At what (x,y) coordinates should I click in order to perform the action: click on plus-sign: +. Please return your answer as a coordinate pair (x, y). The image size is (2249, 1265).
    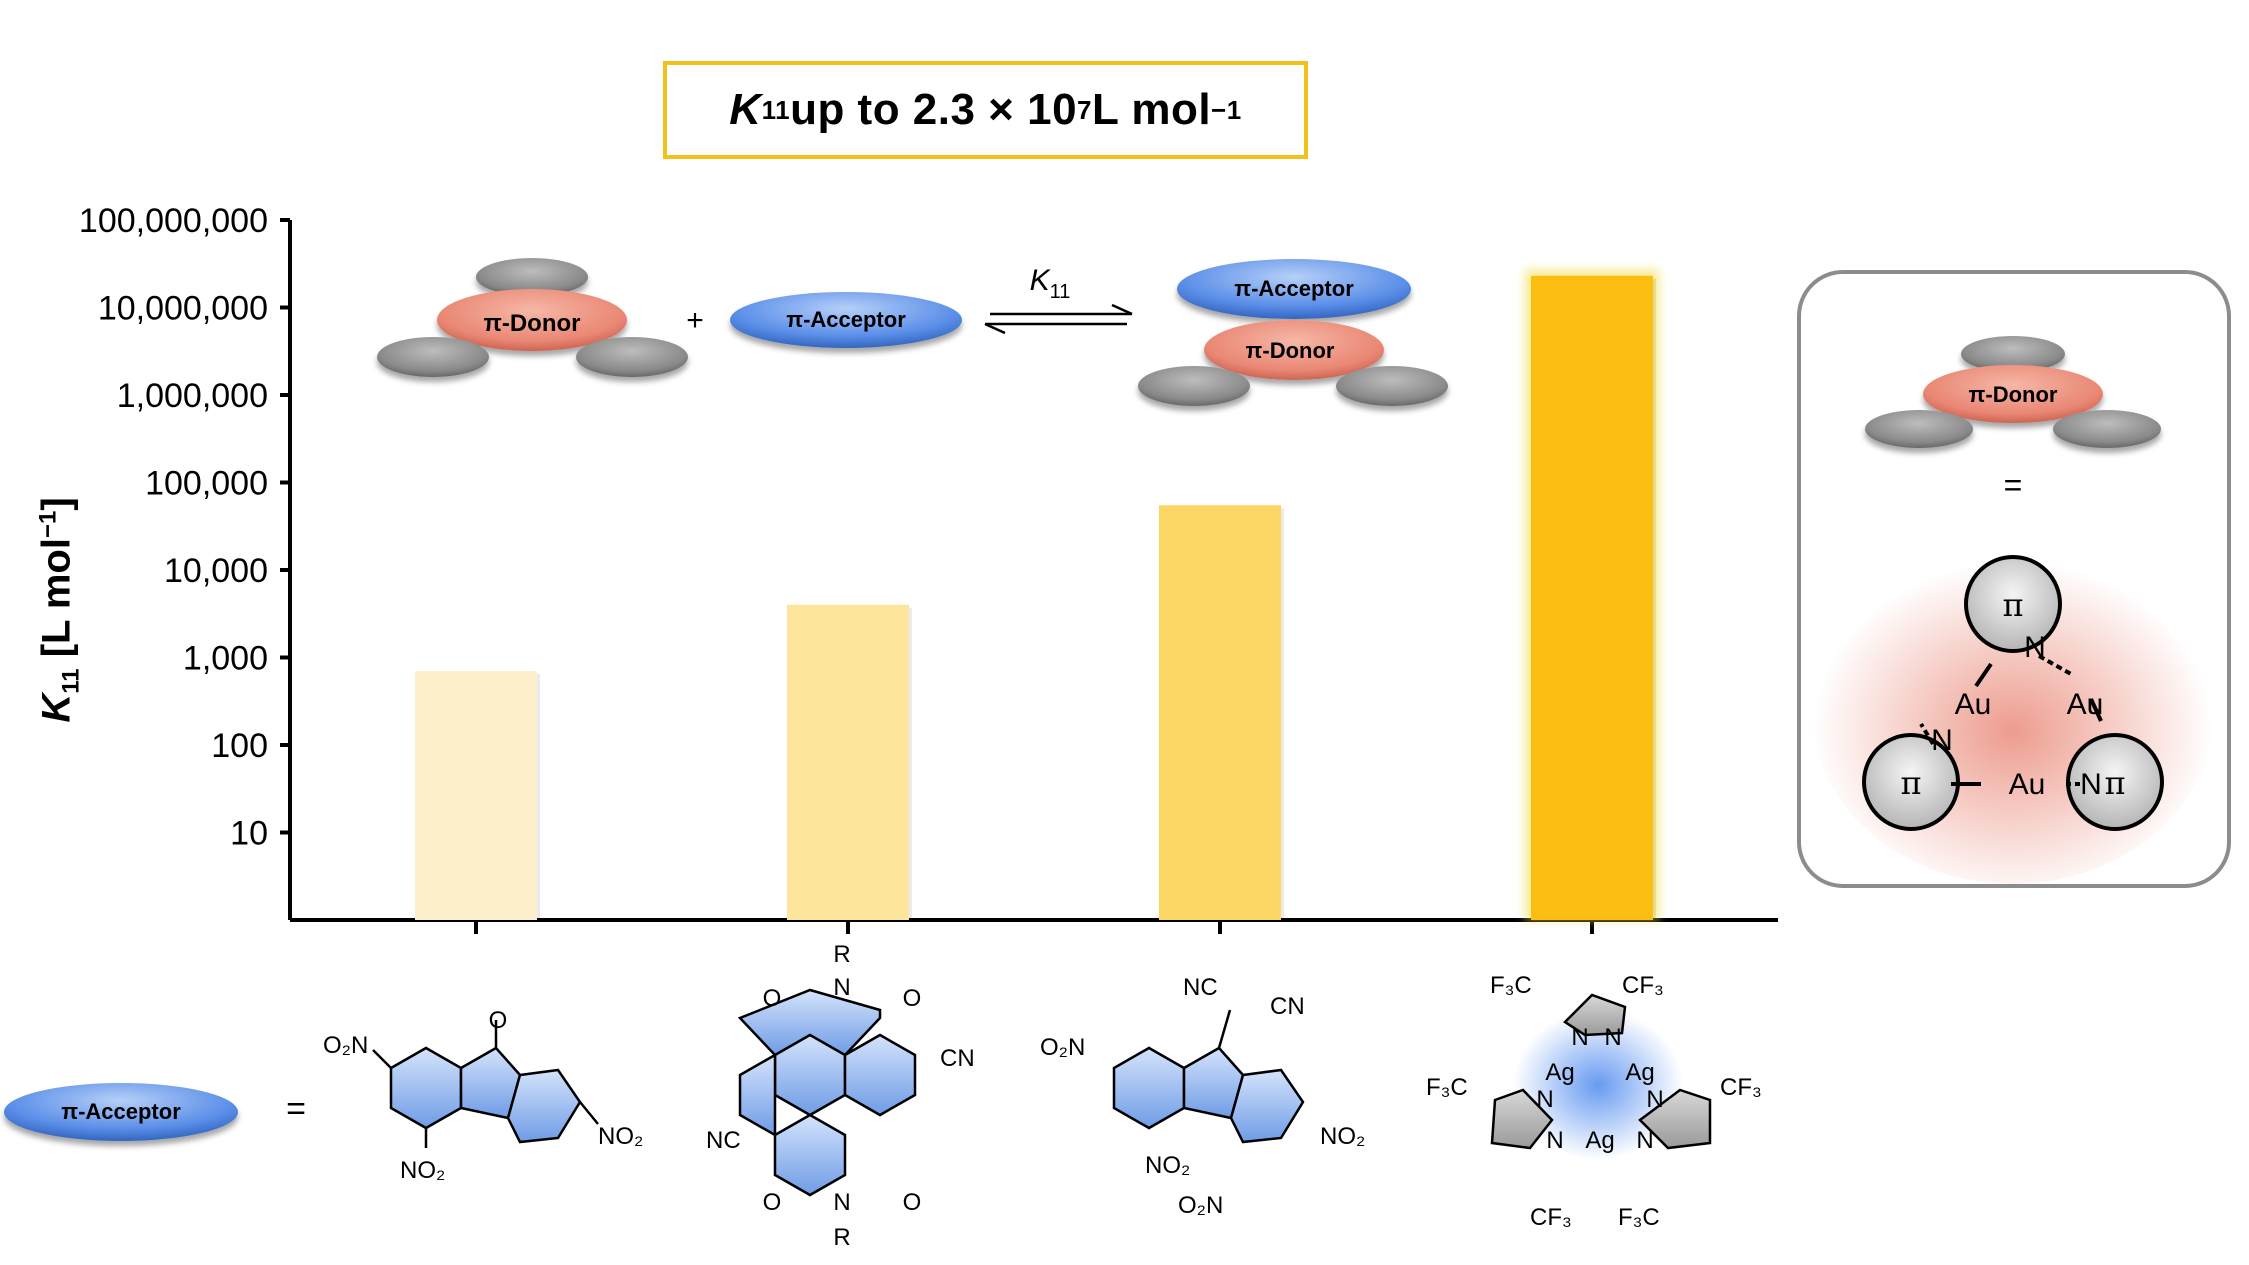
    Looking at the image, I should click on (695, 320).